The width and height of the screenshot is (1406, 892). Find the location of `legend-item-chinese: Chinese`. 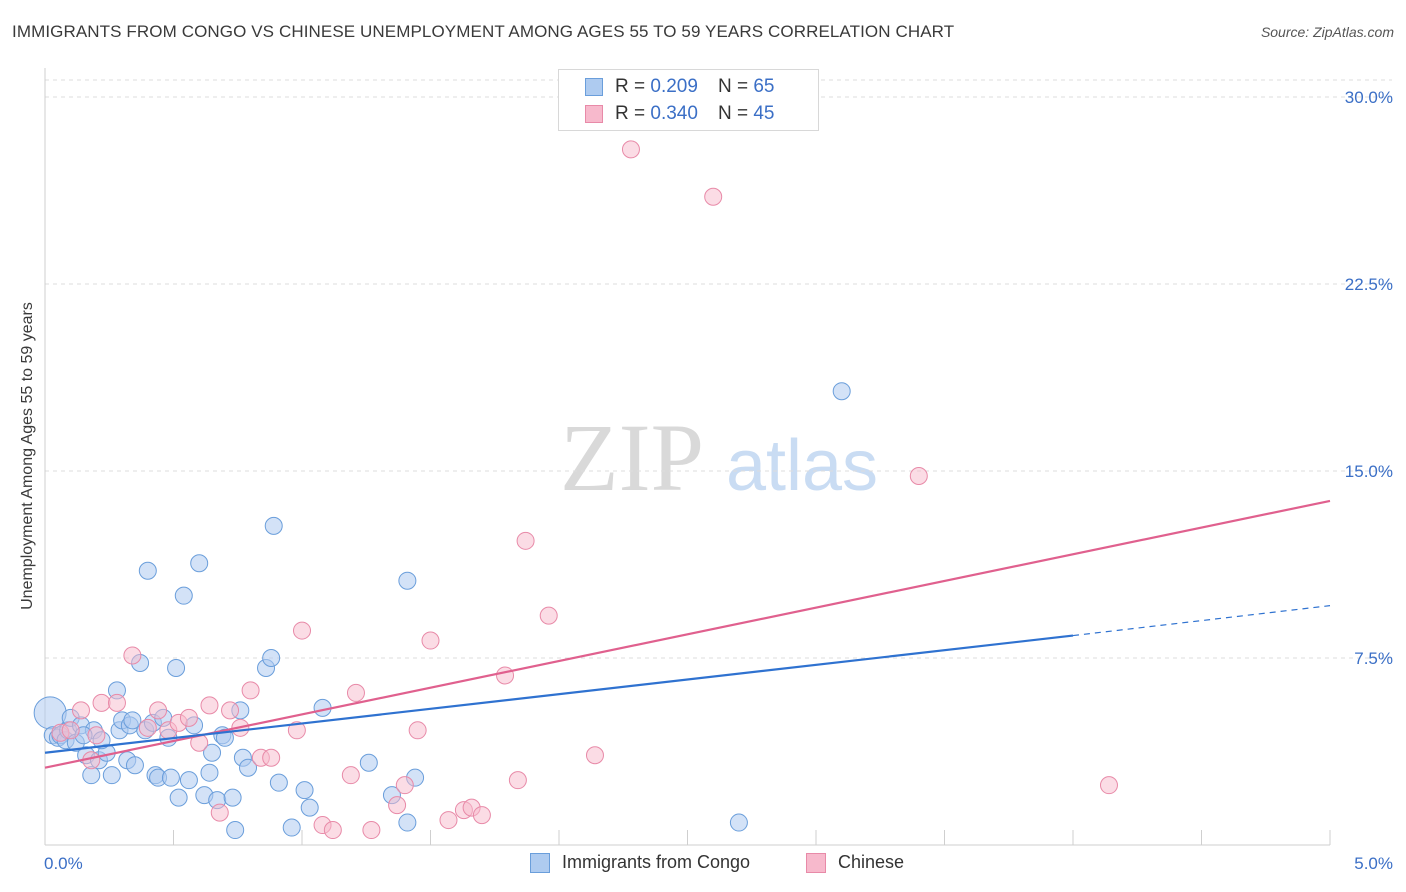

legend-item-chinese: Chinese is located at coordinates (855, 862).